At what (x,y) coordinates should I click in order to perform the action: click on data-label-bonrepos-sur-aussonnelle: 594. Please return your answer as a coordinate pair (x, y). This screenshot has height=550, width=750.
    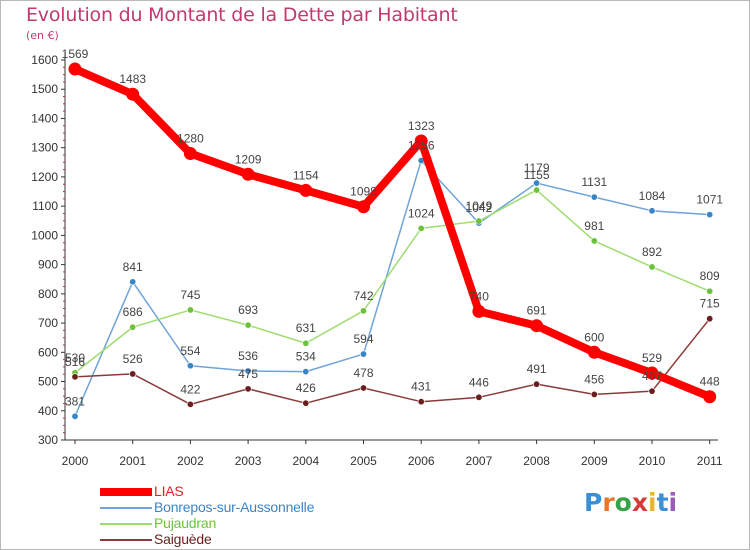
    Looking at the image, I should click on (363, 339).